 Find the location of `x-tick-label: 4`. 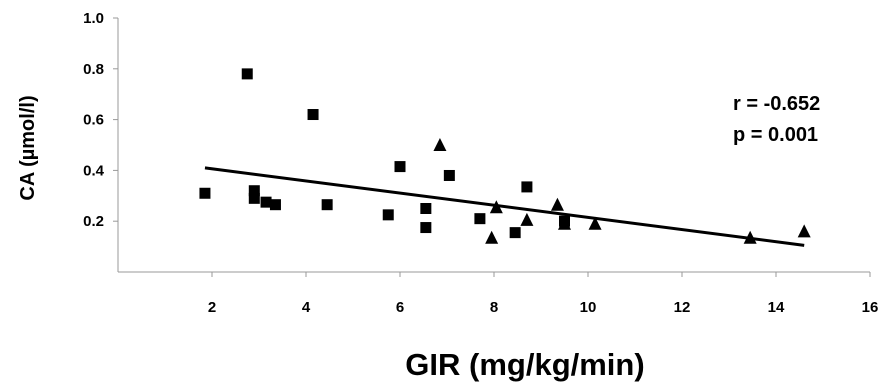

x-tick-label: 4 is located at coordinates (306, 307).